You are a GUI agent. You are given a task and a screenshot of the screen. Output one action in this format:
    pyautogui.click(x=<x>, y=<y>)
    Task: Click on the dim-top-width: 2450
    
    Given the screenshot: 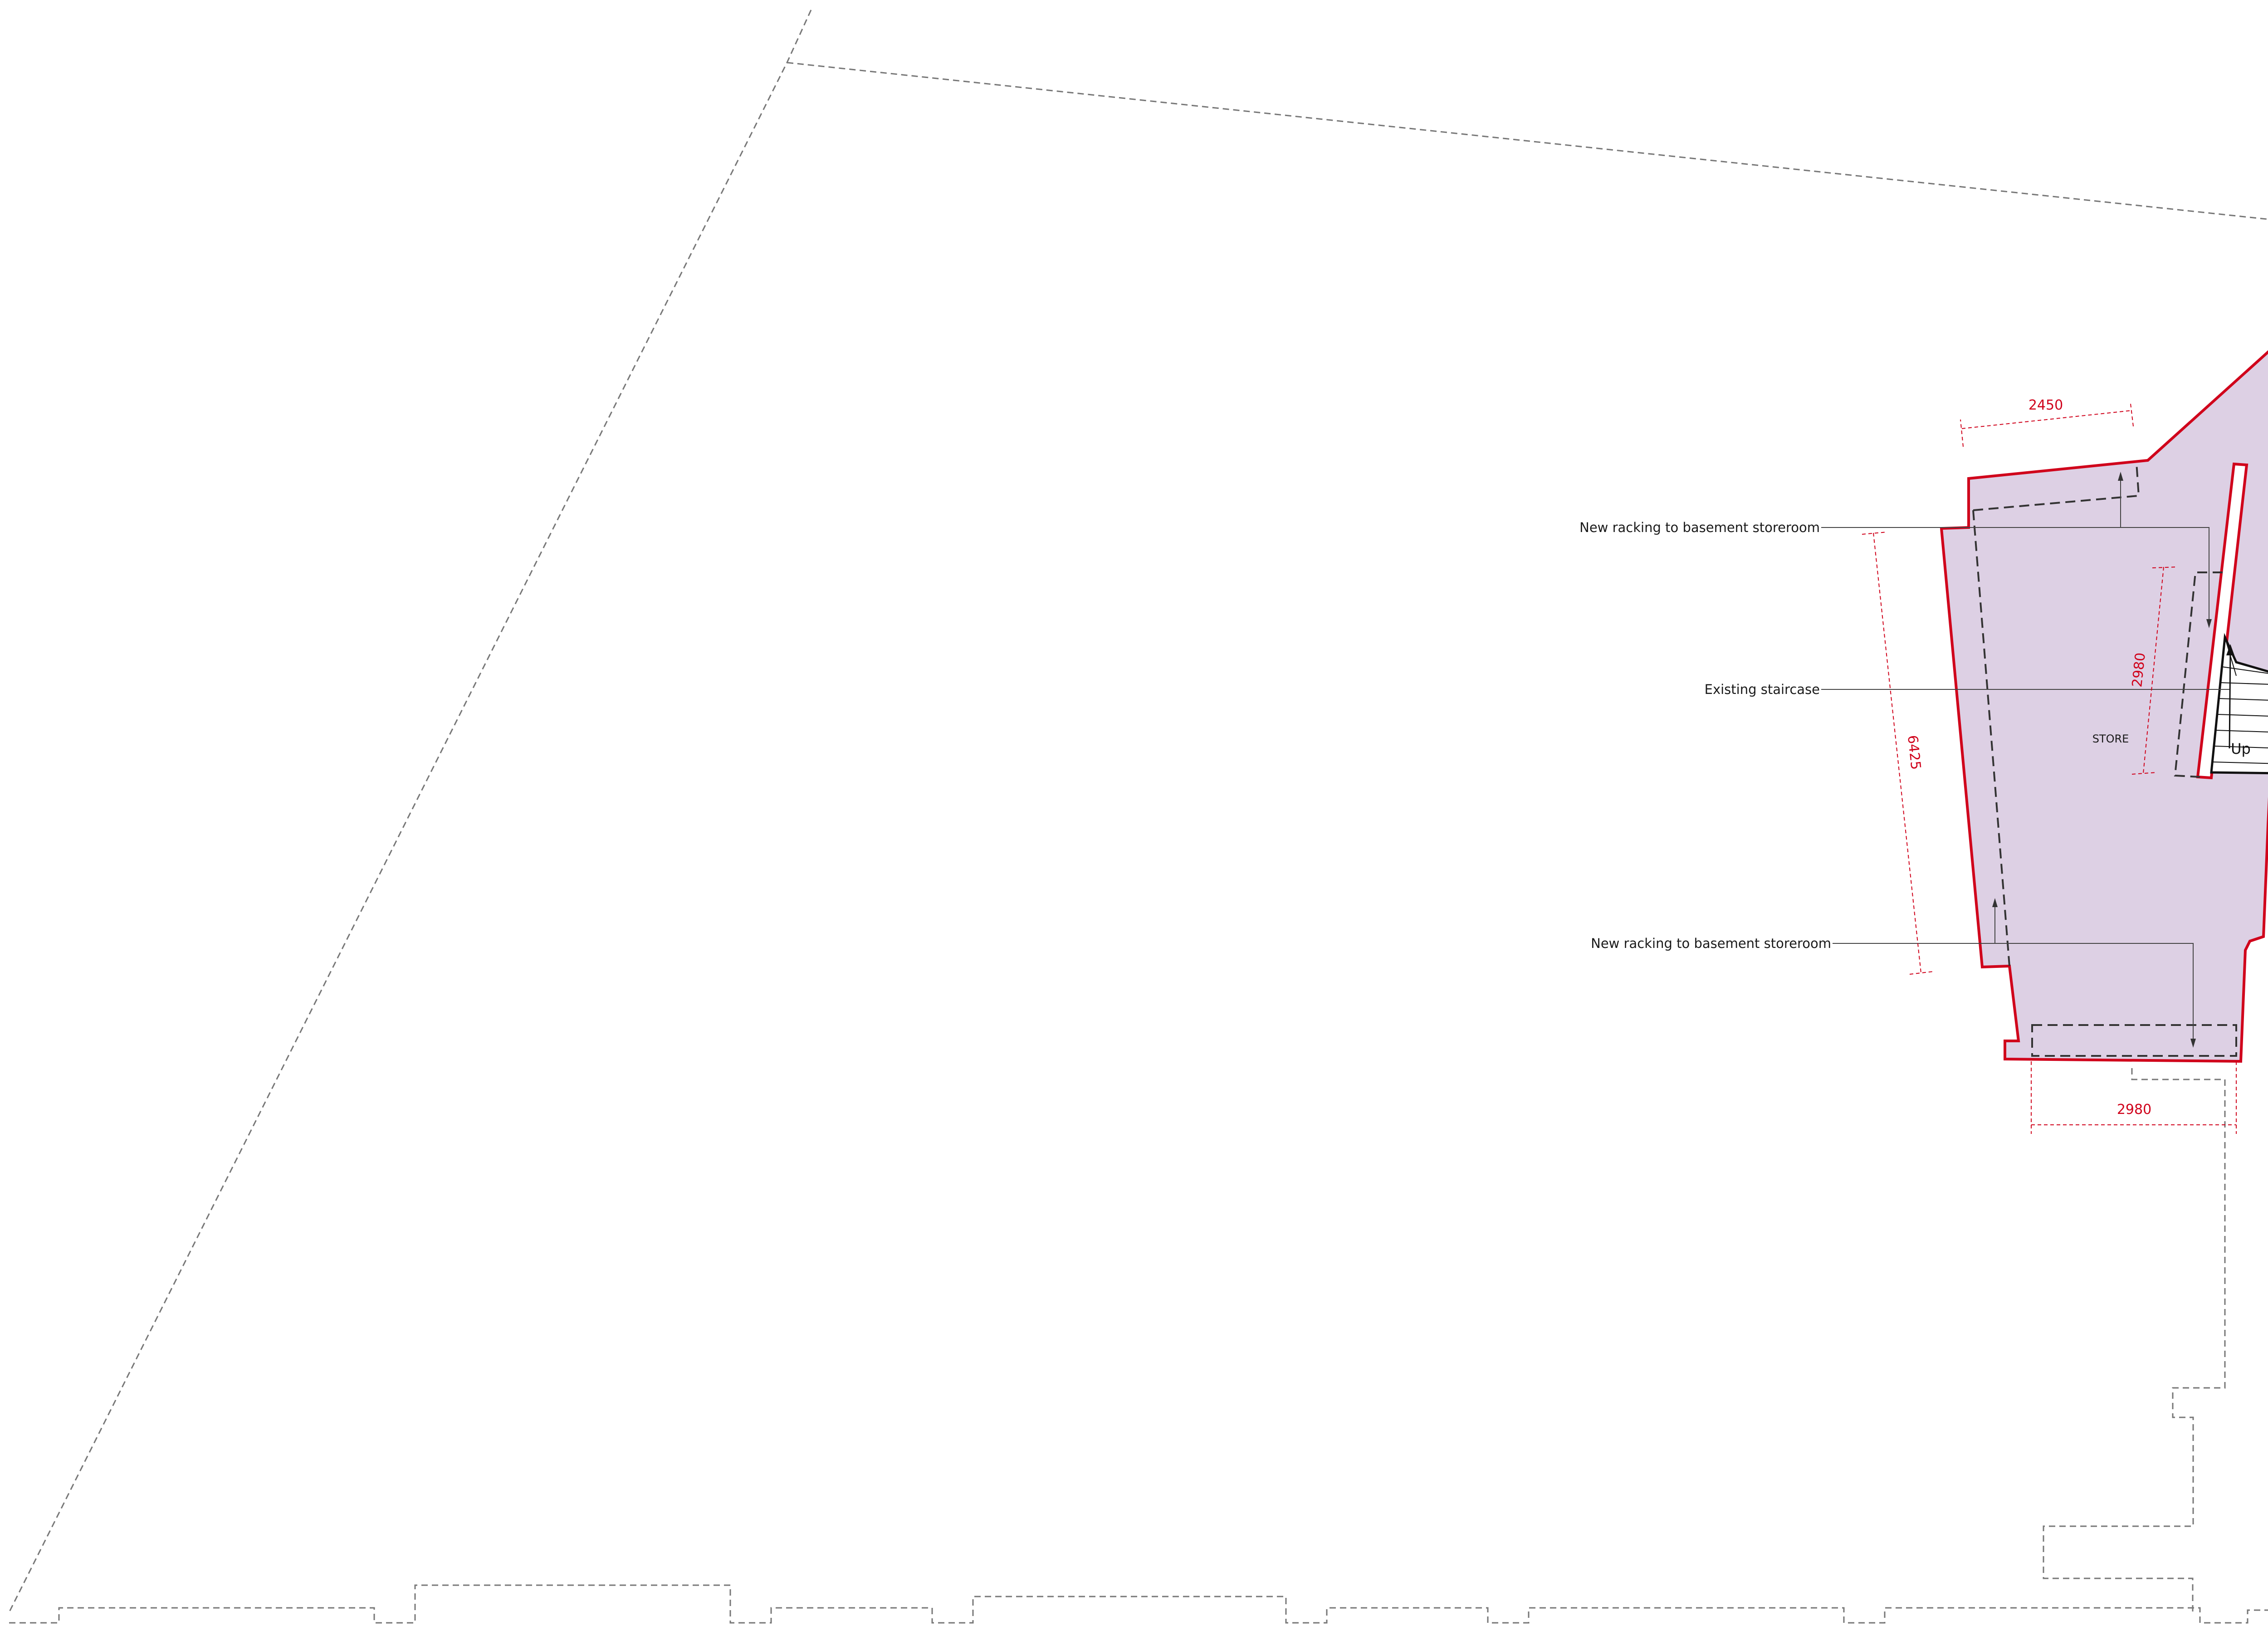 What is the action you would take?
    pyautogui.click(x=2045, y=405)
    